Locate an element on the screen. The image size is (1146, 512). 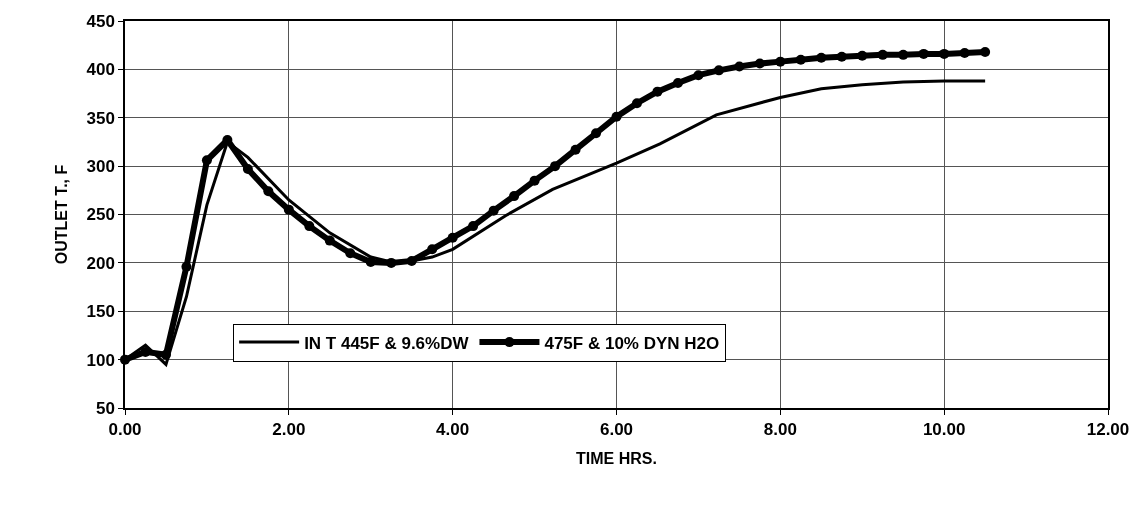
y-axis-title: OUTLET T., F is located at coordinates (61, 214).